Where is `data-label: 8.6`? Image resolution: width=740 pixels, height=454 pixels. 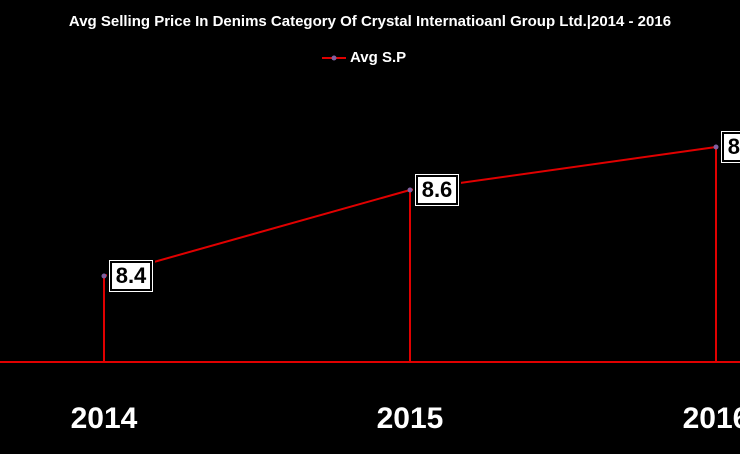
data-label: 8.6 is located at coordinates (437, 189).